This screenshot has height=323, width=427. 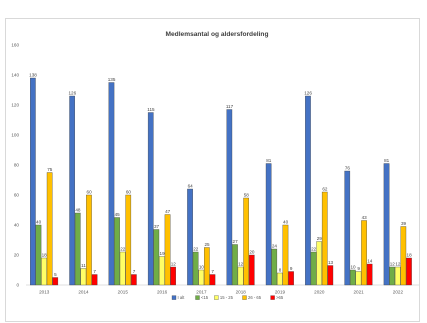 I want to click on bar-1525-2020, so click(x=319, y=263).